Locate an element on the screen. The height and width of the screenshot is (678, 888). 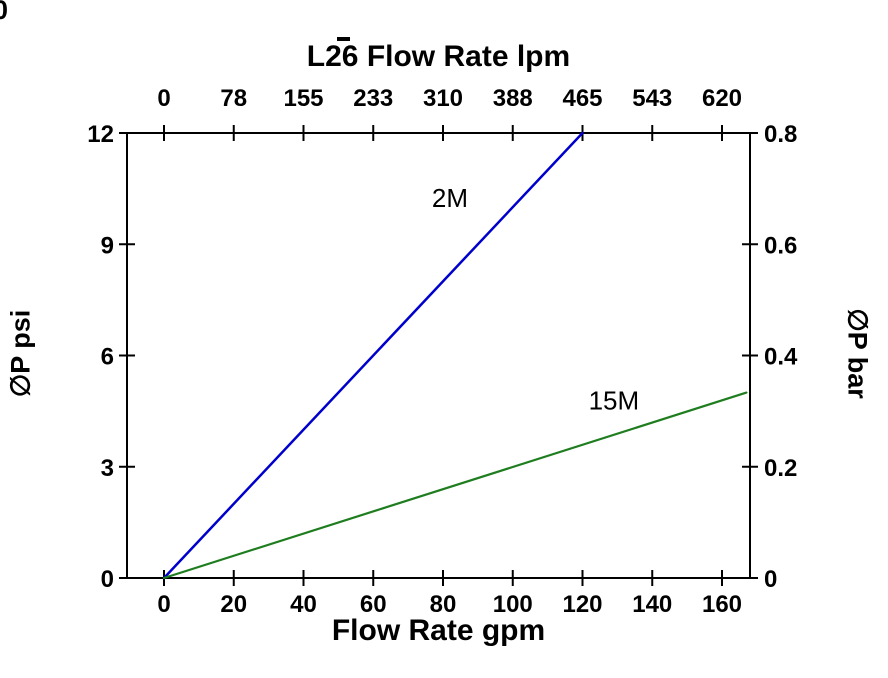
x-tick-label-bottom: 80 is located at coordinates (443, 604).